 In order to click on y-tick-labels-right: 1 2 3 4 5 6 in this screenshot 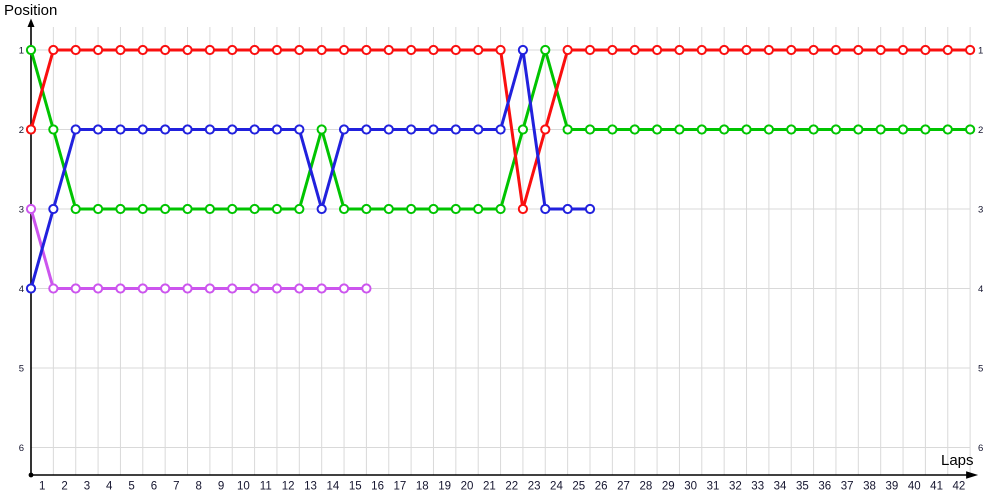, I will do `click(980, 250)`.